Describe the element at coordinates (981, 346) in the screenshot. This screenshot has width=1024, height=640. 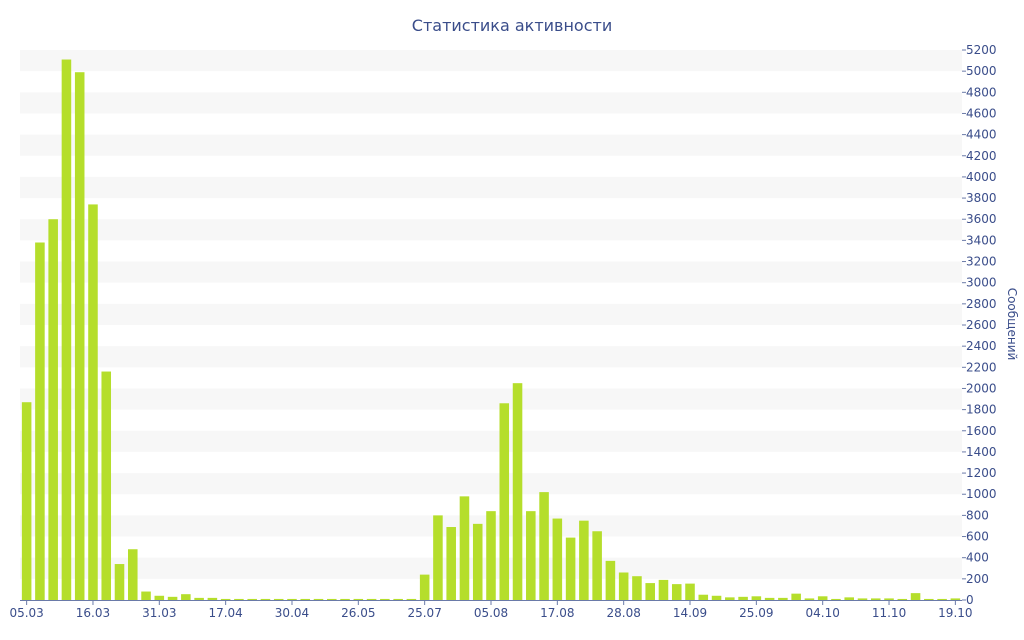
I see `y-tick-label: 2400` at that location.